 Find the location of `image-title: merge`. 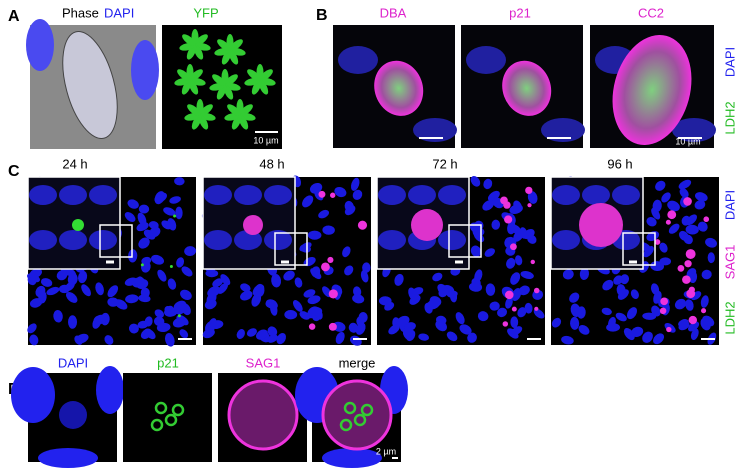

image-title: merge is located at coordinates (357, 362).